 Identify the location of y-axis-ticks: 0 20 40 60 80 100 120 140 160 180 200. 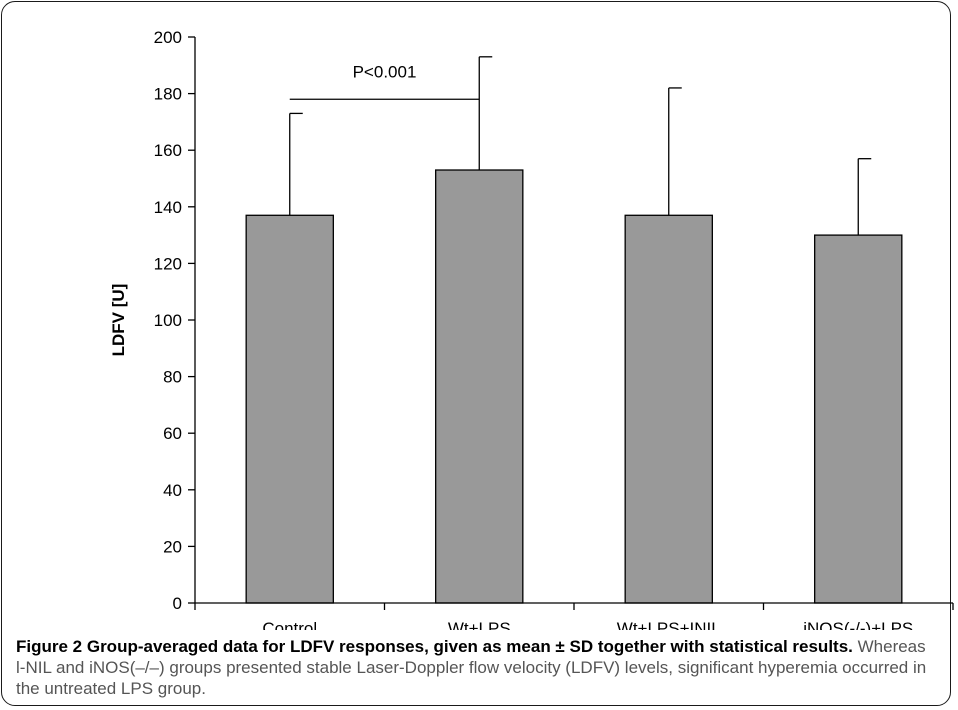
(174, 320).